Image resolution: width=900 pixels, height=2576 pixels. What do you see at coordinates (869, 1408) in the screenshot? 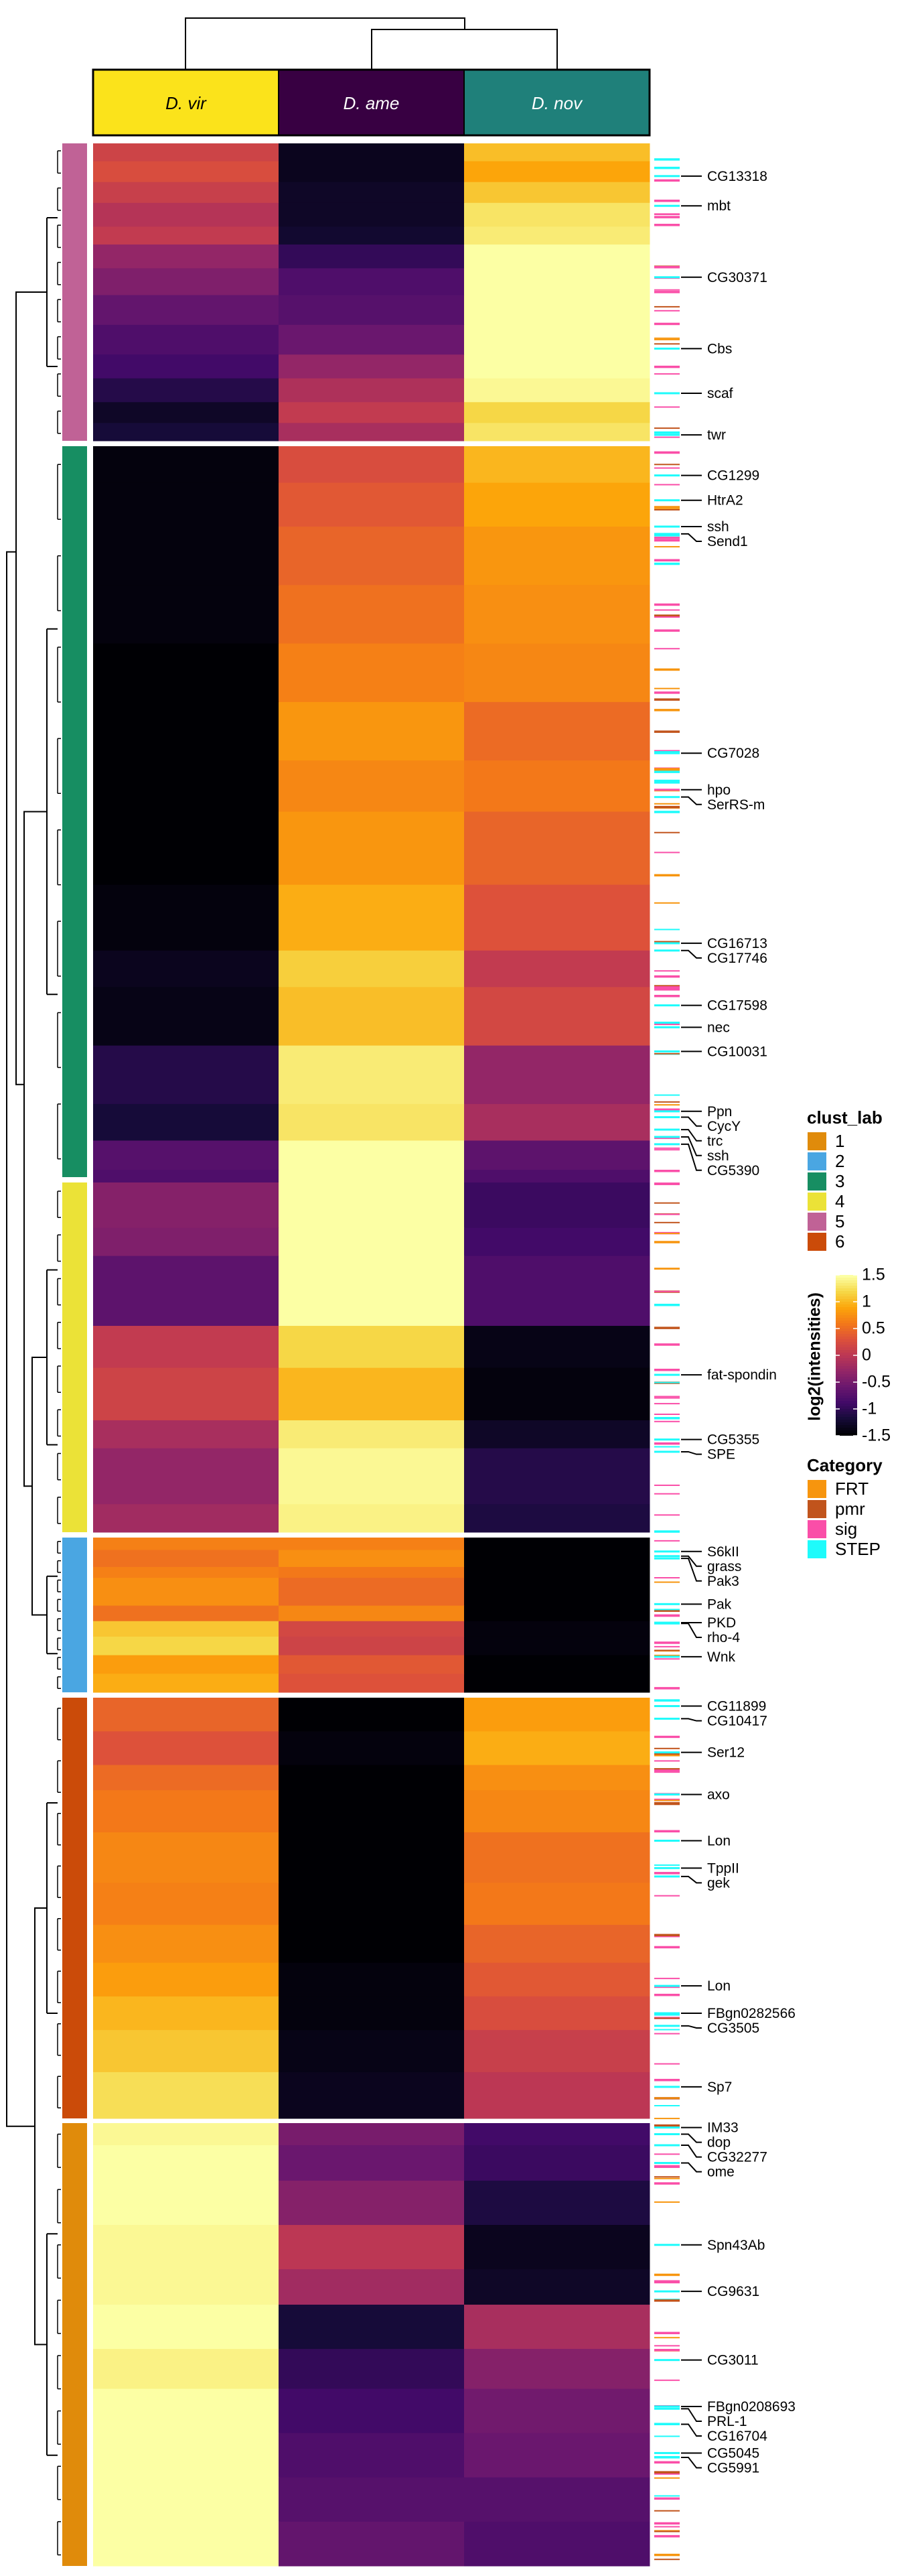
I see `colorbar-tick-label: -1` at bounding box center [869, 1408].